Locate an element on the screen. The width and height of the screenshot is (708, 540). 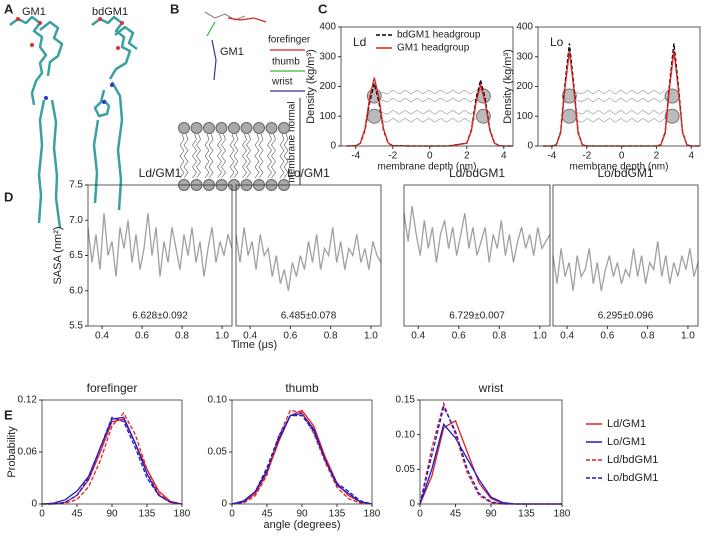
legend-label: Lo/bdGM1 is located at coordinates (632, 478).